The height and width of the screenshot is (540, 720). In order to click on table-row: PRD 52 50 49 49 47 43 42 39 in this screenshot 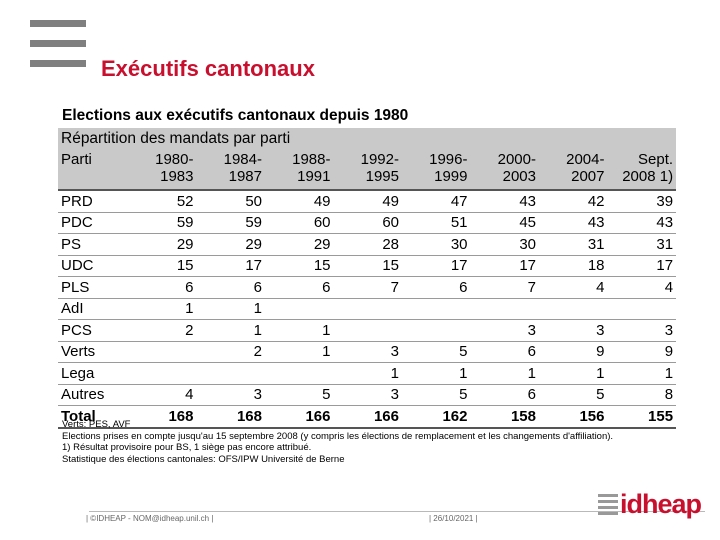, I will do `click(367, 201)`.